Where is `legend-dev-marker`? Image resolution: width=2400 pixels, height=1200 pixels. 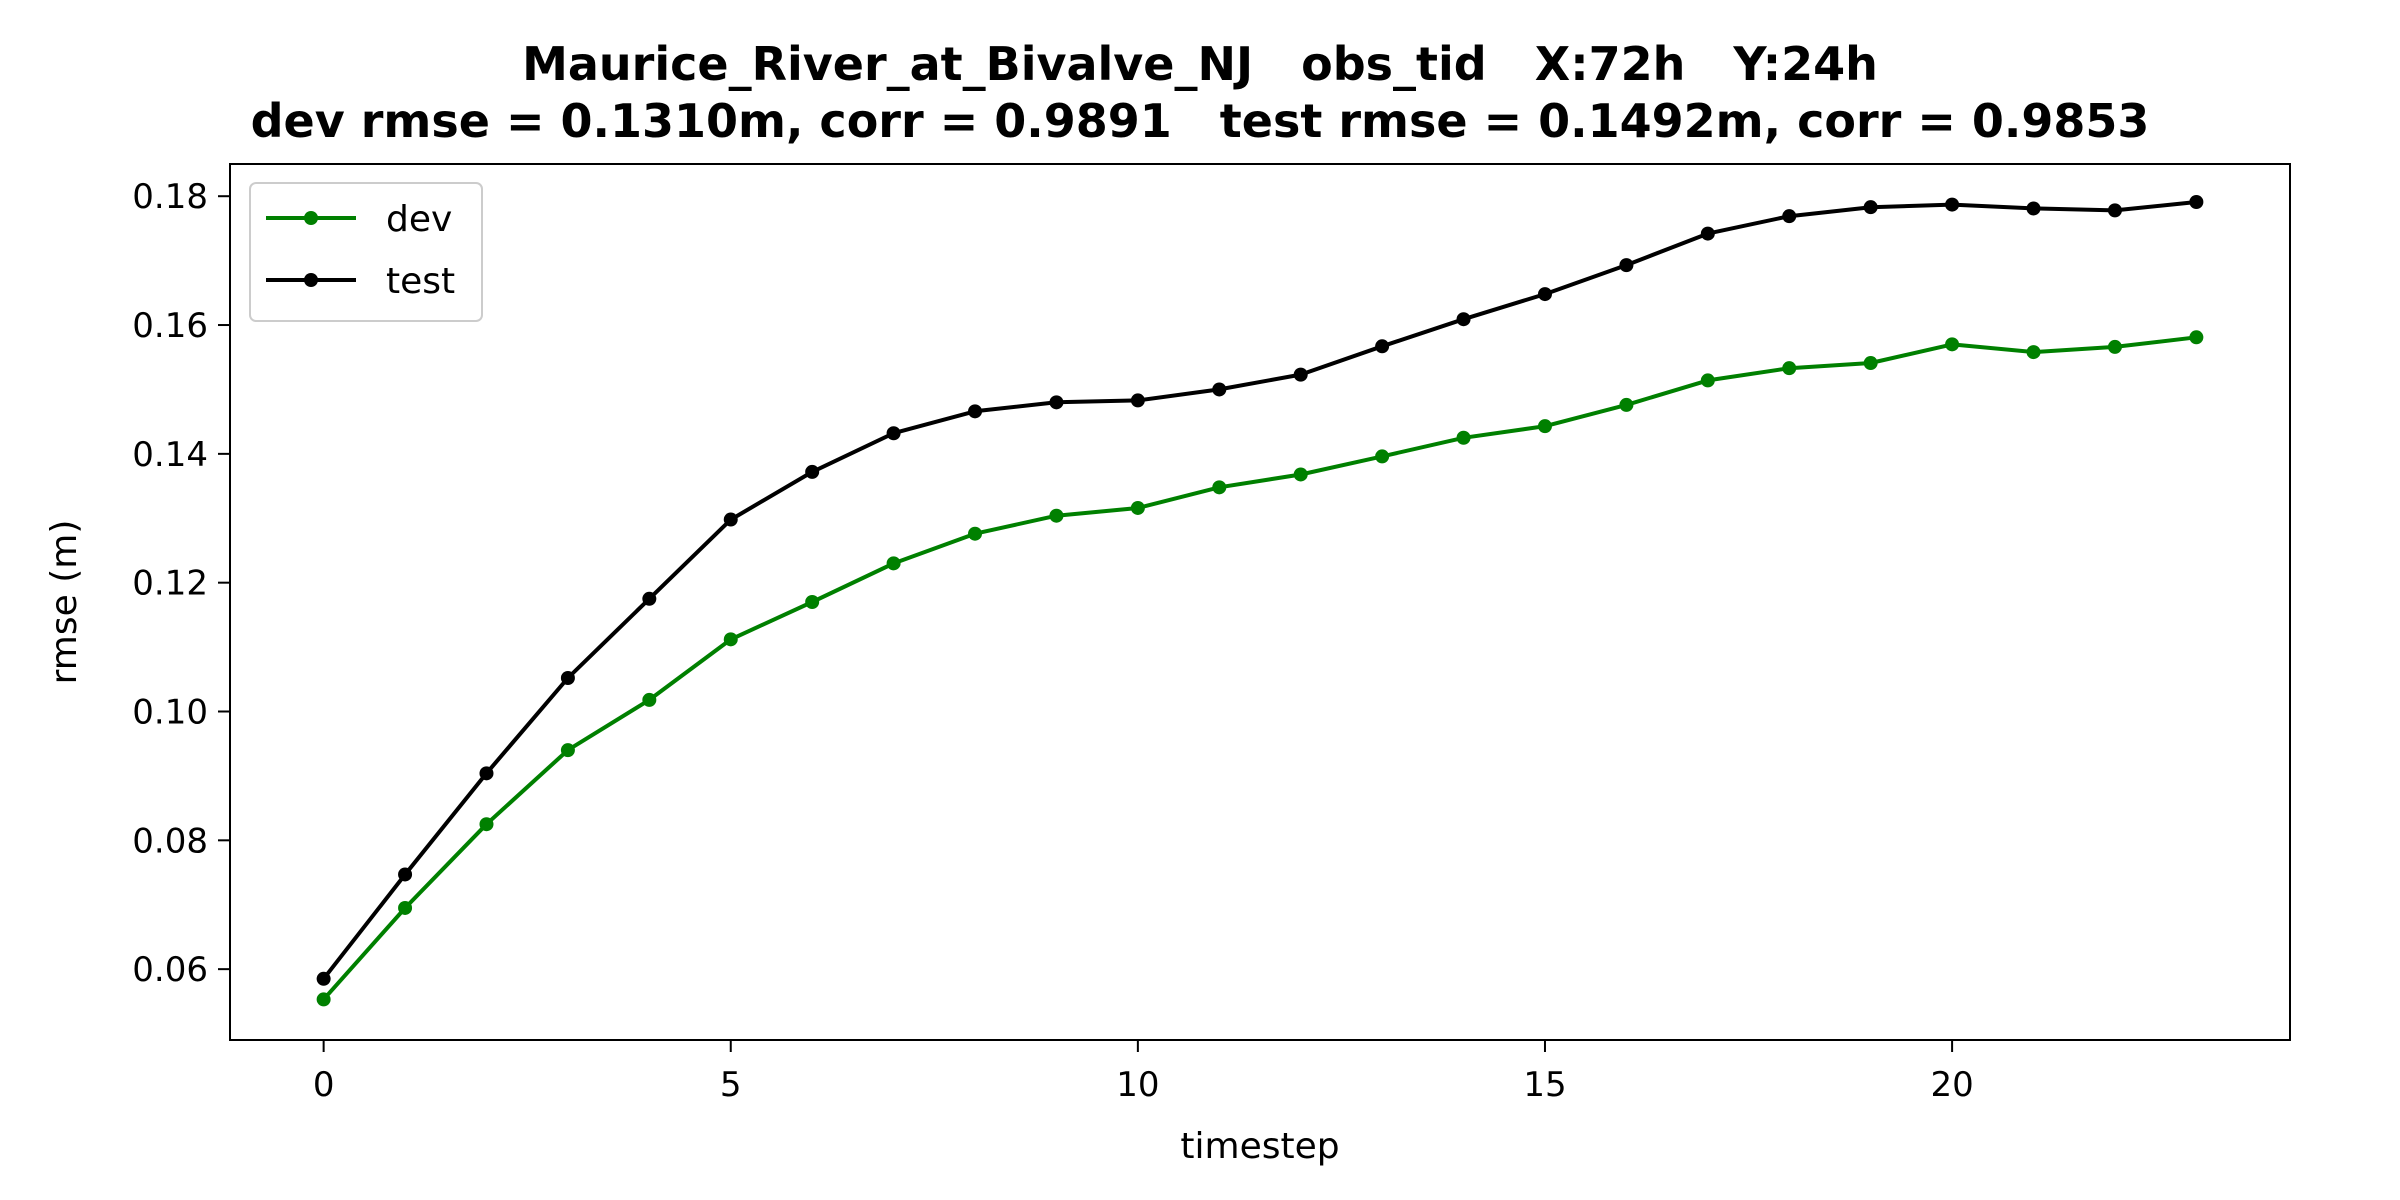 legend-dev-marker is located at coordinates (311, 218).